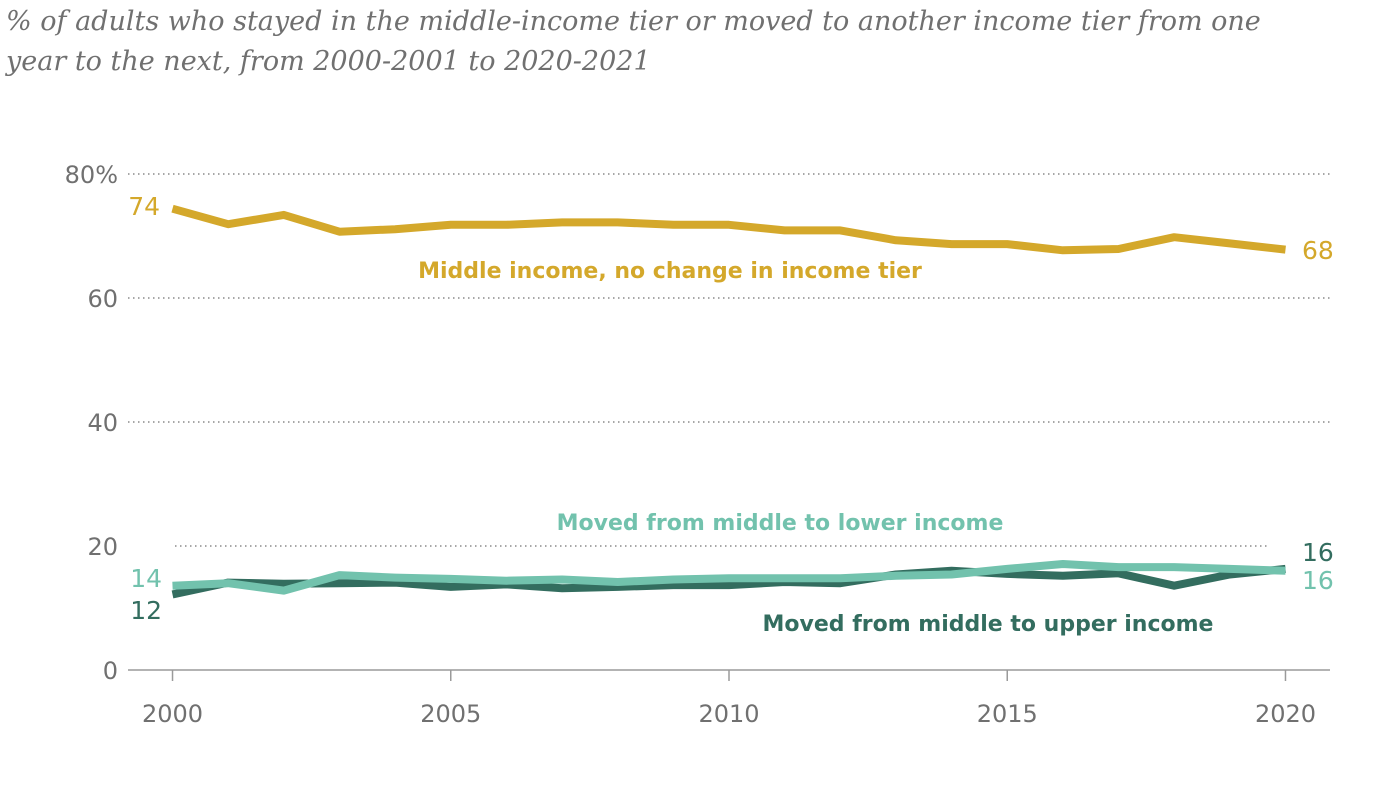 The height and width of the screenshot is (789, 1400). What do you see at coordinates (146, 610) in the screenshot?
I see `series-start-label-2: 12` at bounding box center [146, 610].